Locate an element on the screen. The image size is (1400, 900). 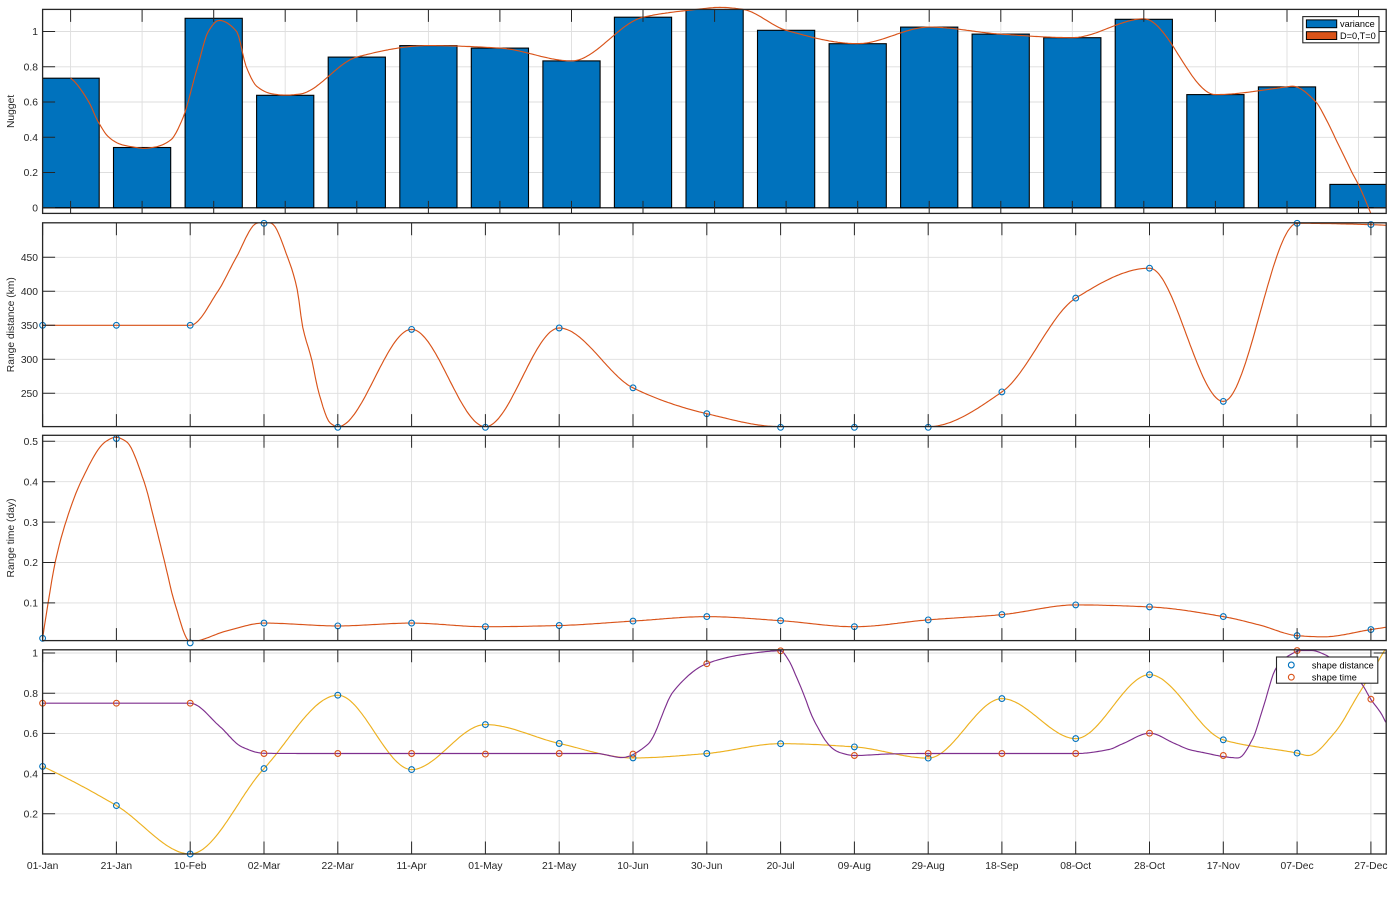
svg-text: shape distance is located at coordinates (1343, 665).